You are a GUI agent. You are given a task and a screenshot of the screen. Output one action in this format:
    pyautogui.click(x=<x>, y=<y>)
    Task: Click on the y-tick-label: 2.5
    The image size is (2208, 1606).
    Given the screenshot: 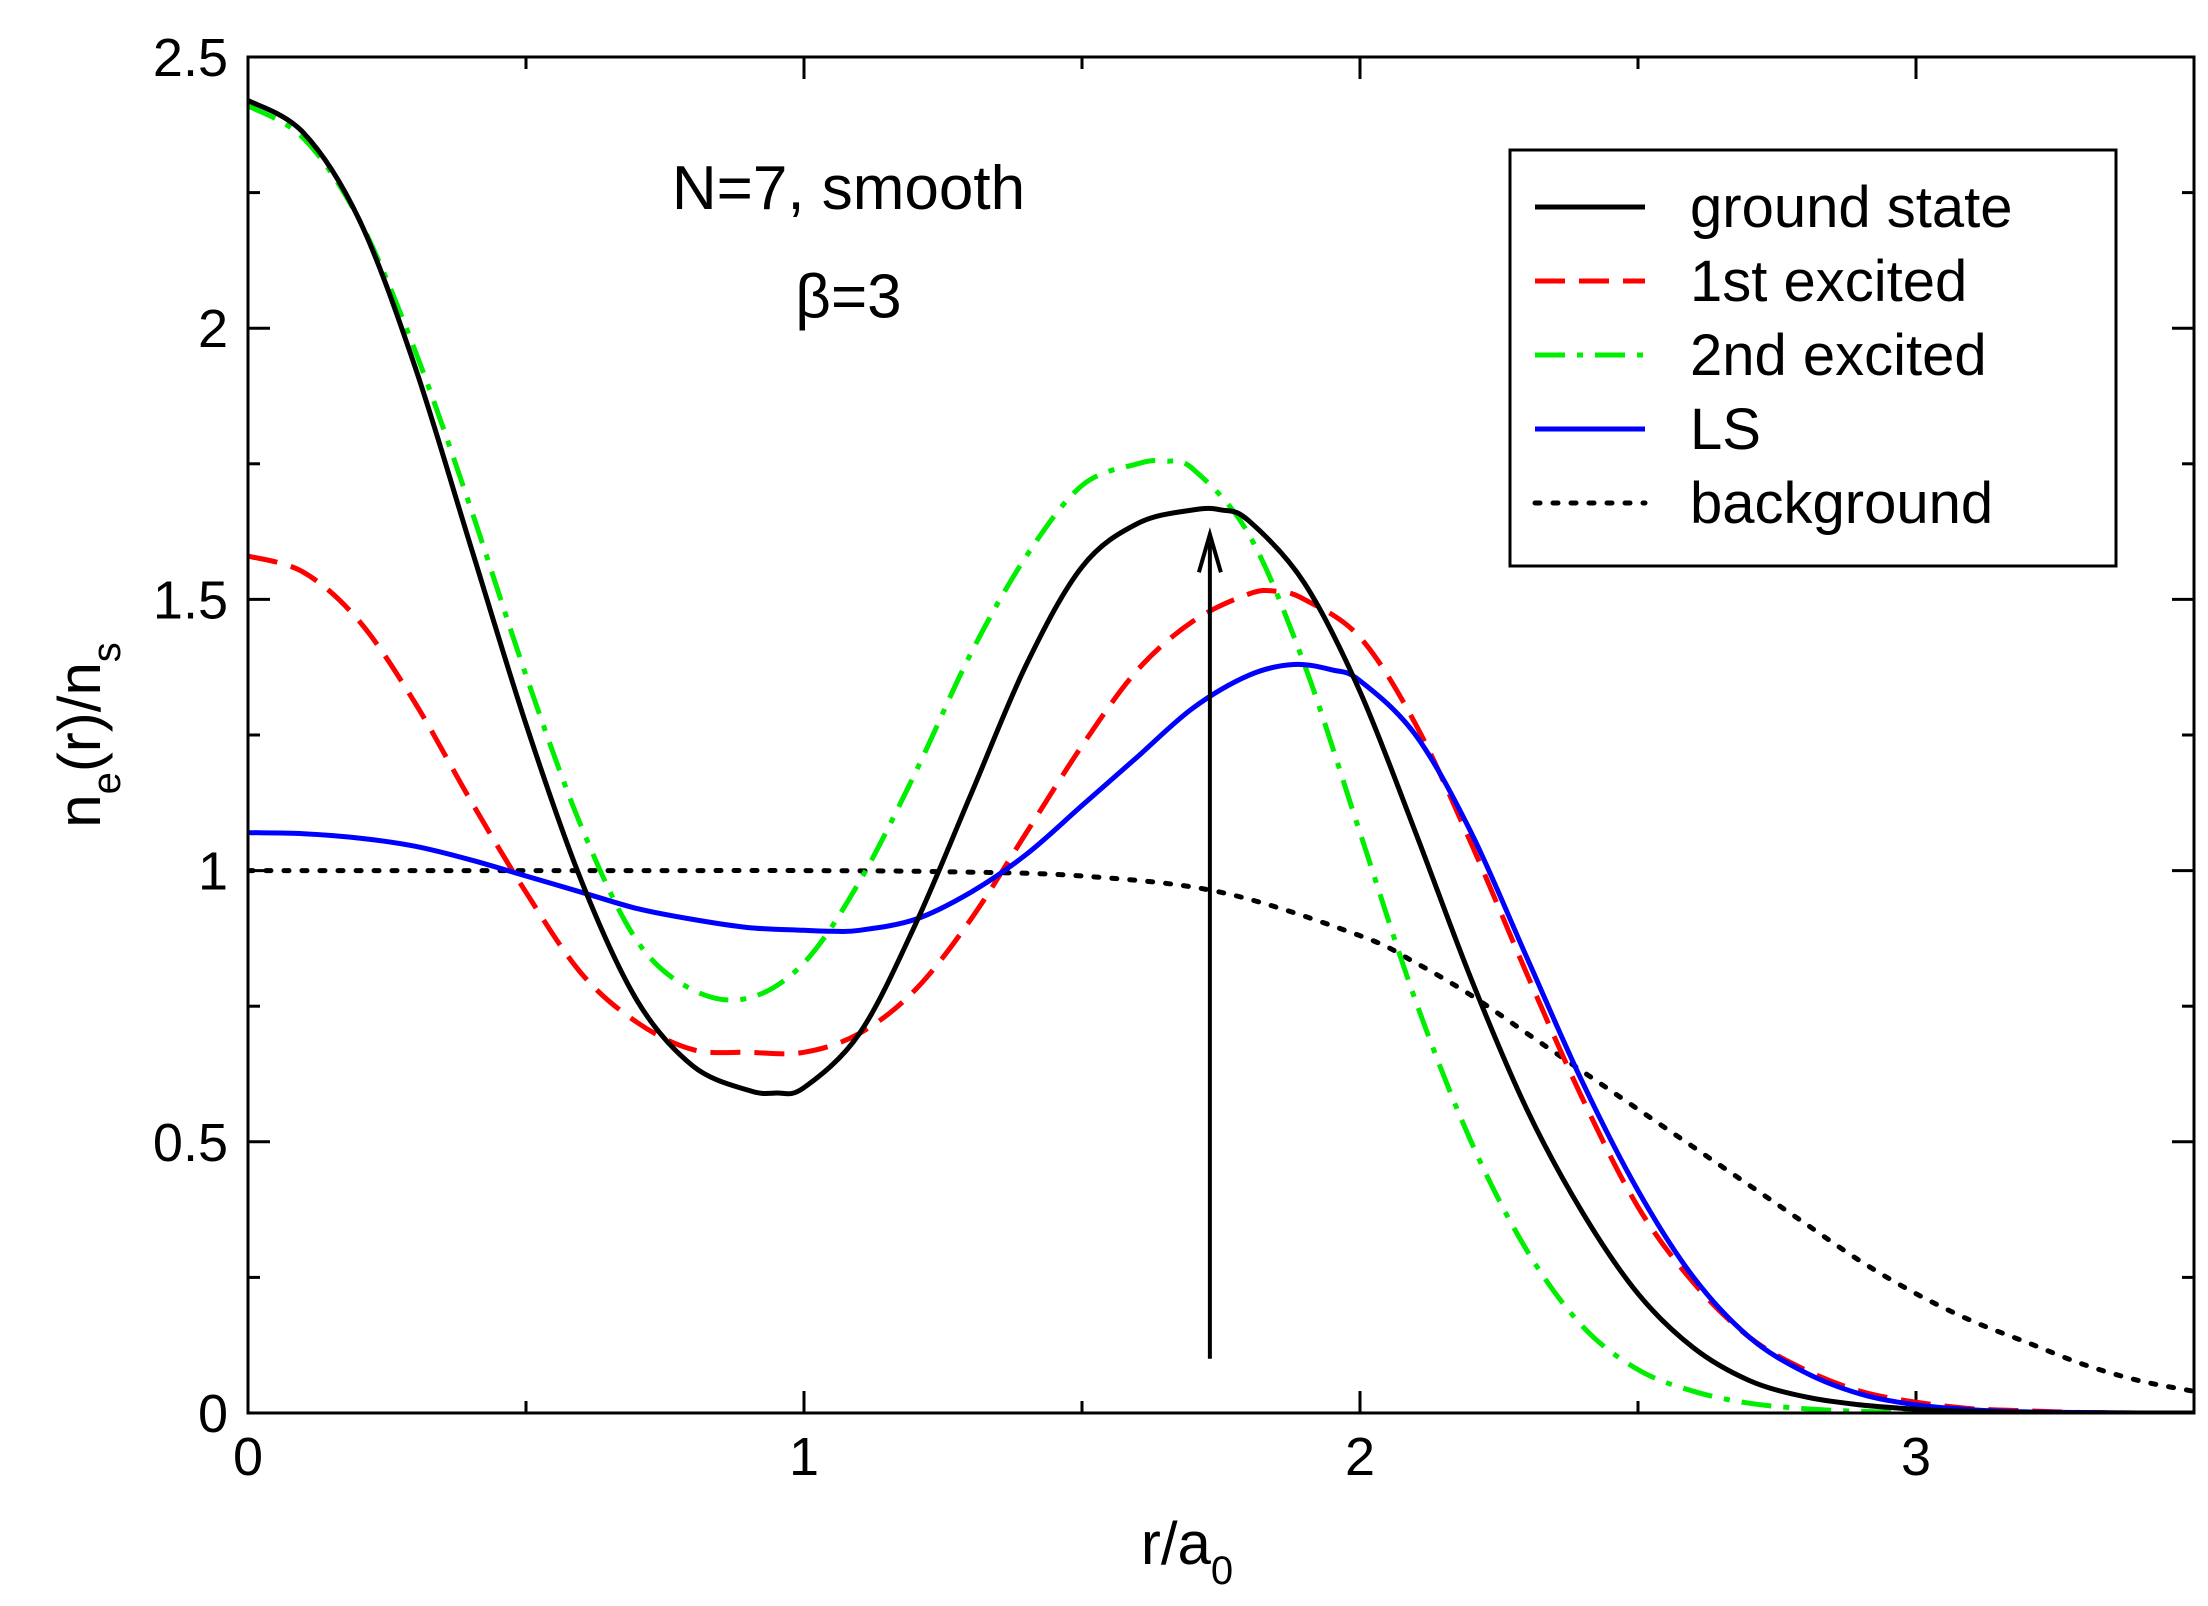 What is the action you would take?
    pyautogui.click(x=190, y=58)
    